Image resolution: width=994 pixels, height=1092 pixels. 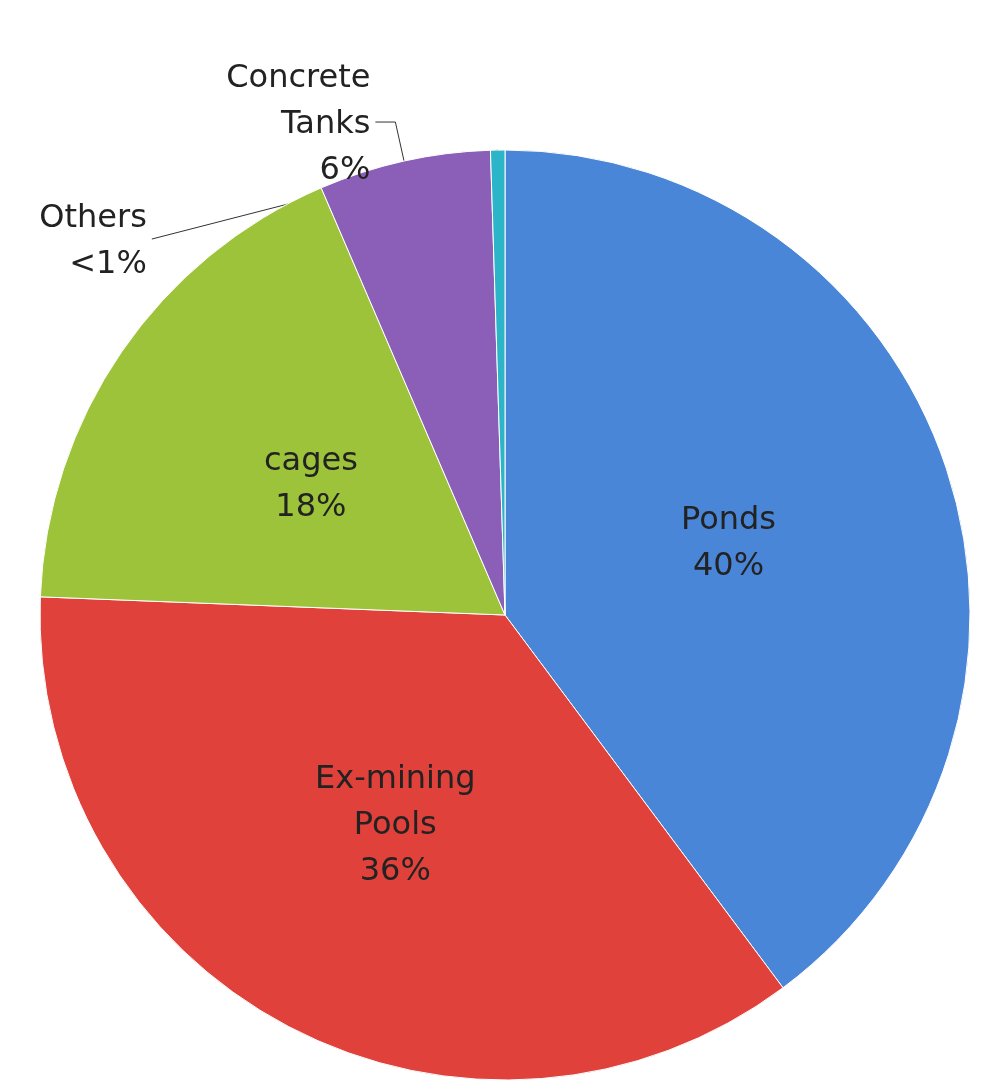 What do you see at coordinates (395, 869) in the screenshot?
I see `data-label: 36%` at bounding box center [395, 869].